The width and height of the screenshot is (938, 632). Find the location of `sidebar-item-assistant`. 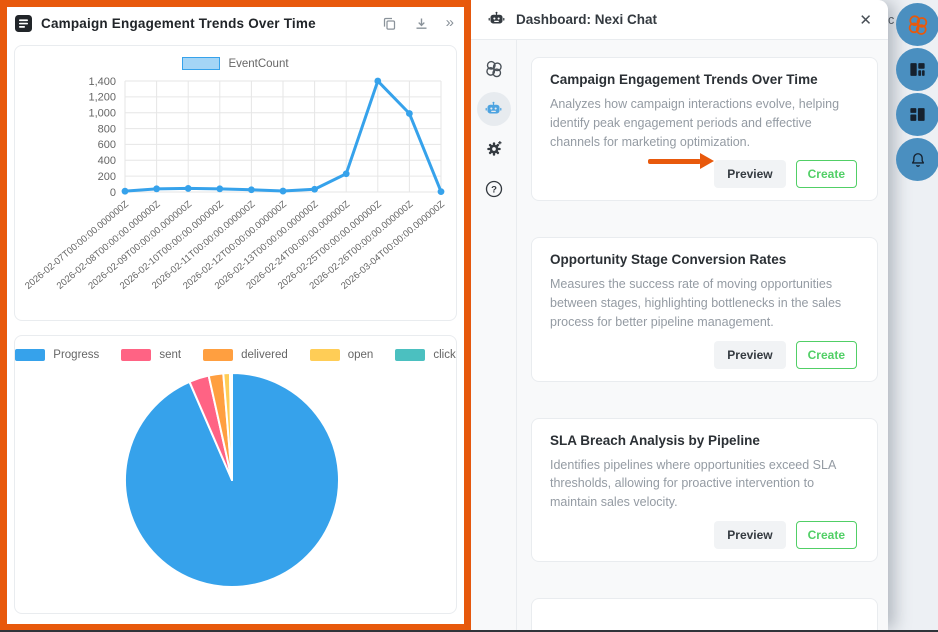

sidebar-item-assistant is located at coordinates (493, 109).